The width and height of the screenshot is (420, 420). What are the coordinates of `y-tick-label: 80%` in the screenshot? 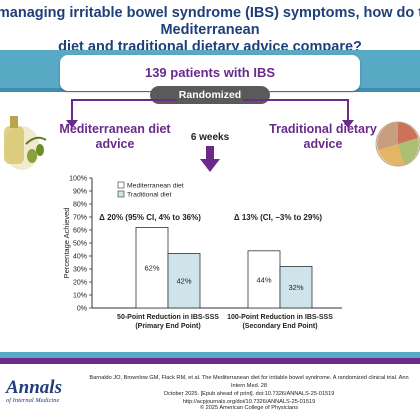 It's located at (80, 205).